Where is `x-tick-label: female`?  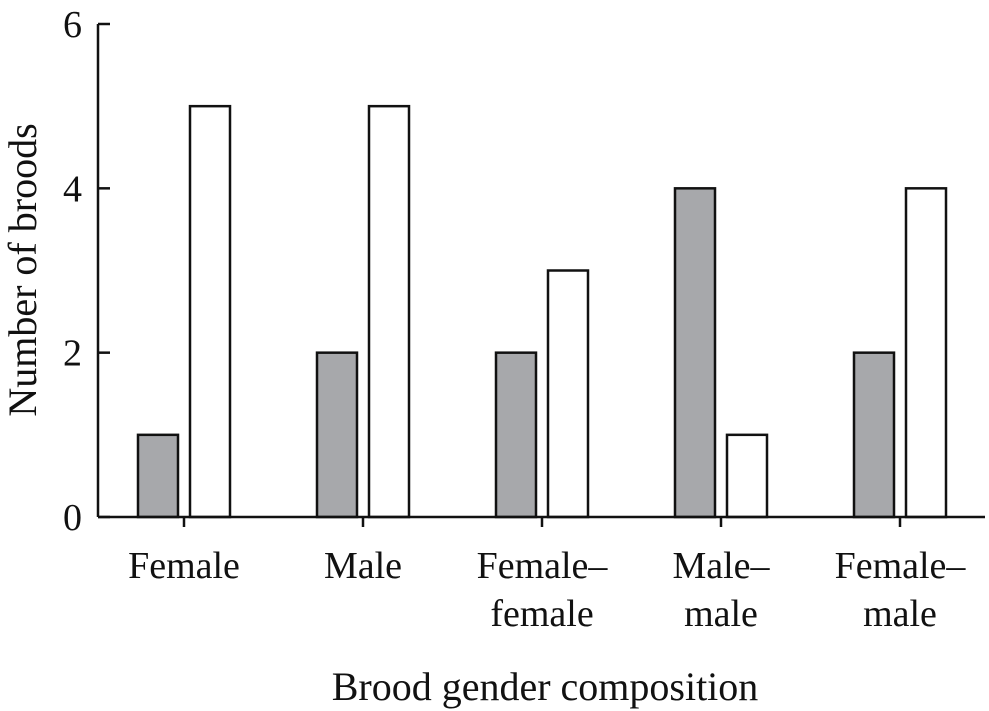
x-tick-label: female is located at coordinates (541, 614).